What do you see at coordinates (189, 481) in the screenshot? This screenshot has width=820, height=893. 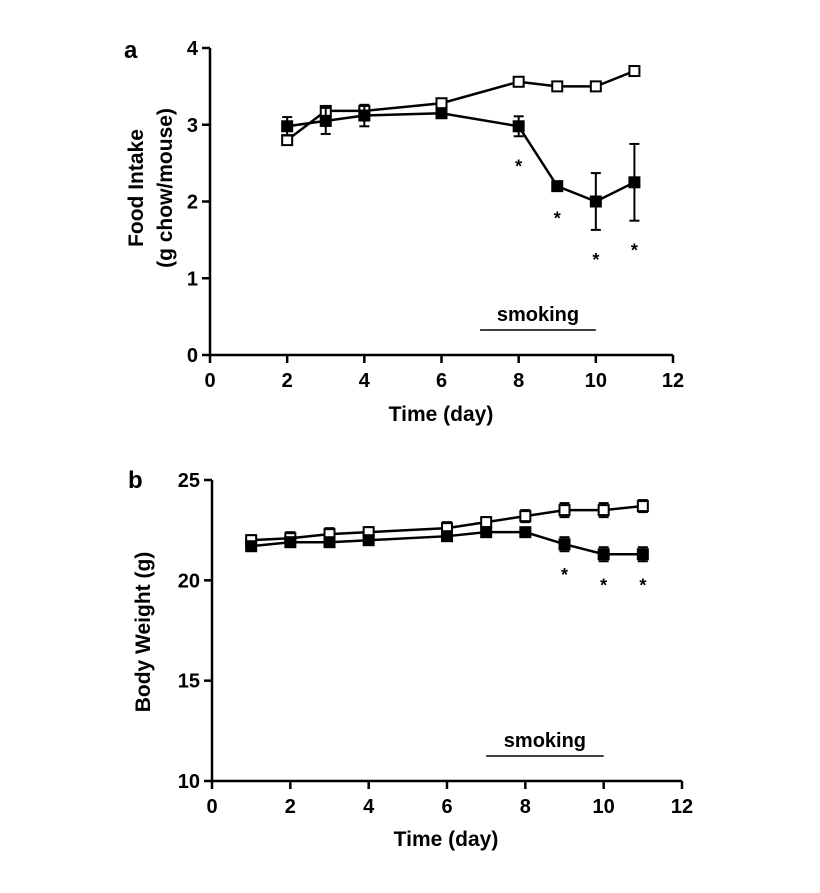 I see `panel-b-y-tick-label: 25` at bounding box center [189, 481].